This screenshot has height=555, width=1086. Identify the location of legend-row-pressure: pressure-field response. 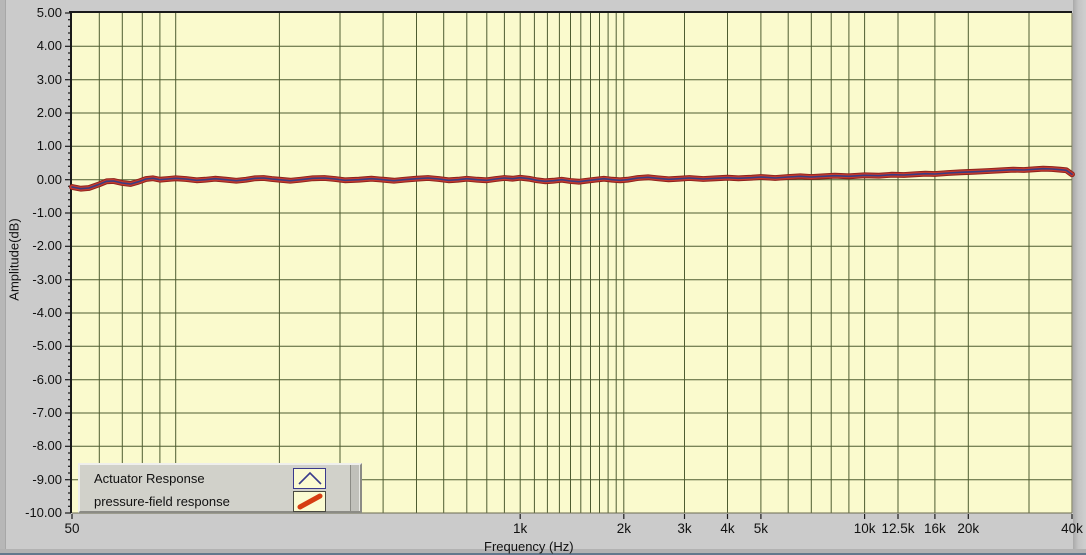
(203, 501).